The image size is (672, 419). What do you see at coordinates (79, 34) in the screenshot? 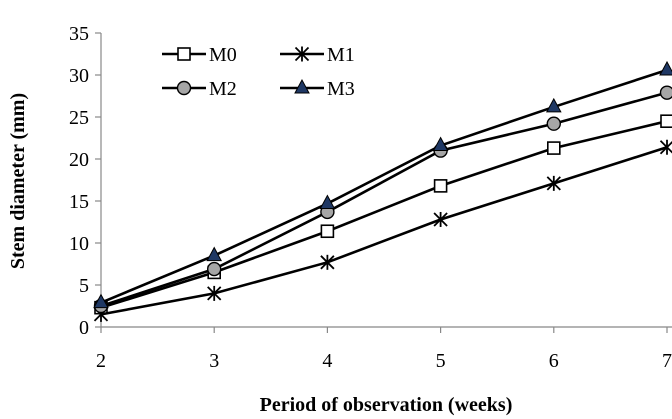
I see `y-tick-label: 35` at bounding box center [79, 34].